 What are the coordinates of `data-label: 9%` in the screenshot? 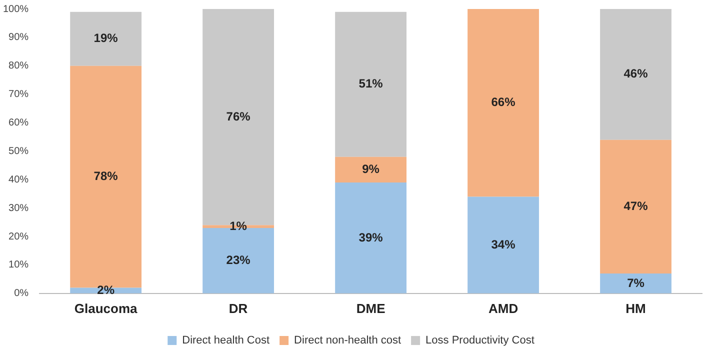 It's located at (371, 169).